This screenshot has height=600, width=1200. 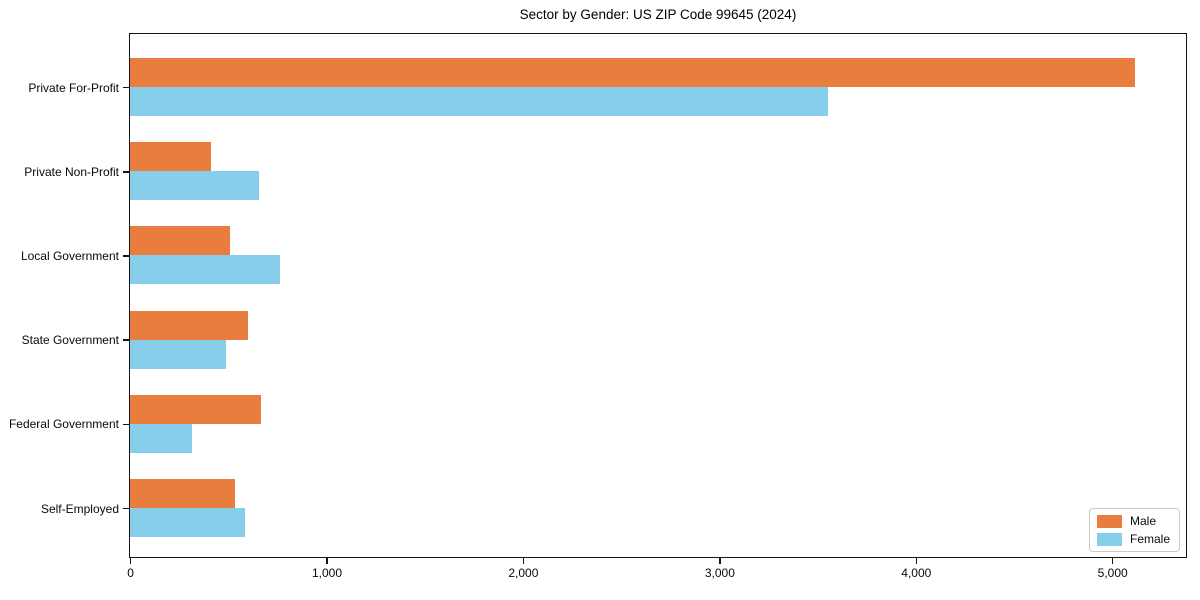 What do you see at coordinates (71, 171) in the screenshot?
I see `y-tick-label-private-non-profit: Private Non-Profit` at bounding box center [71, 171].